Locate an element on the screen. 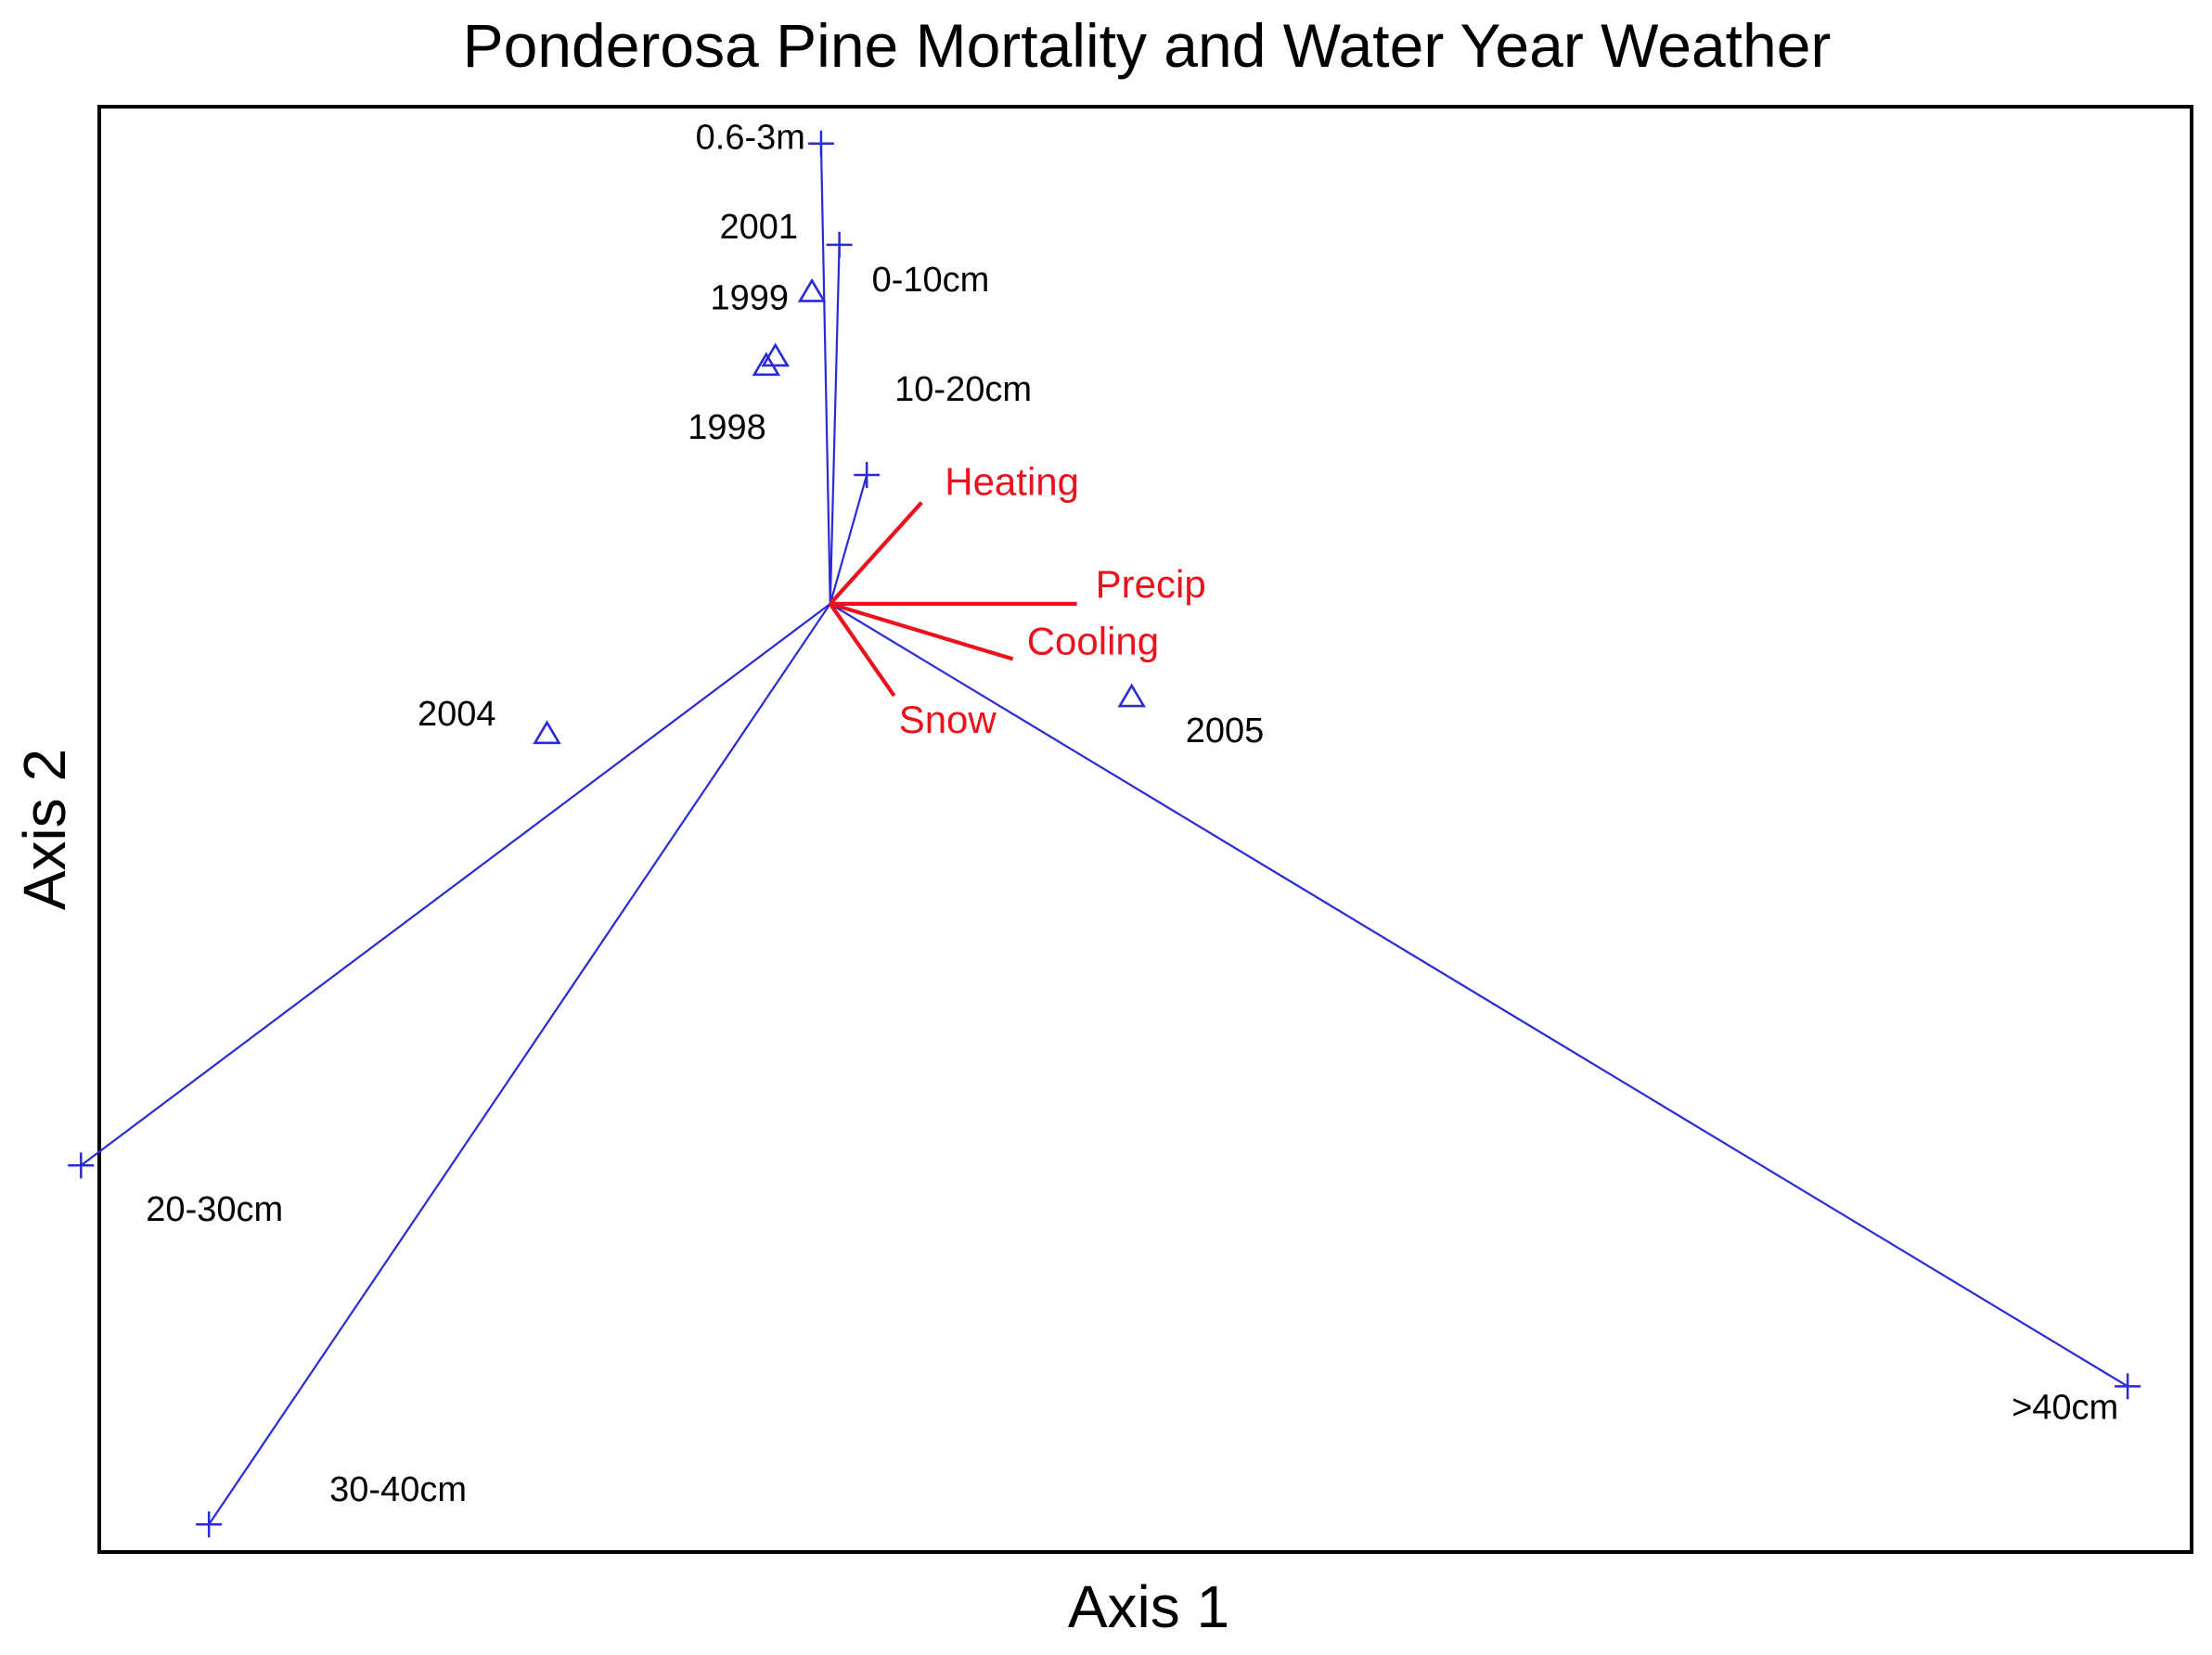  species-cross-40cm is located at coordinates (2128, 1386).